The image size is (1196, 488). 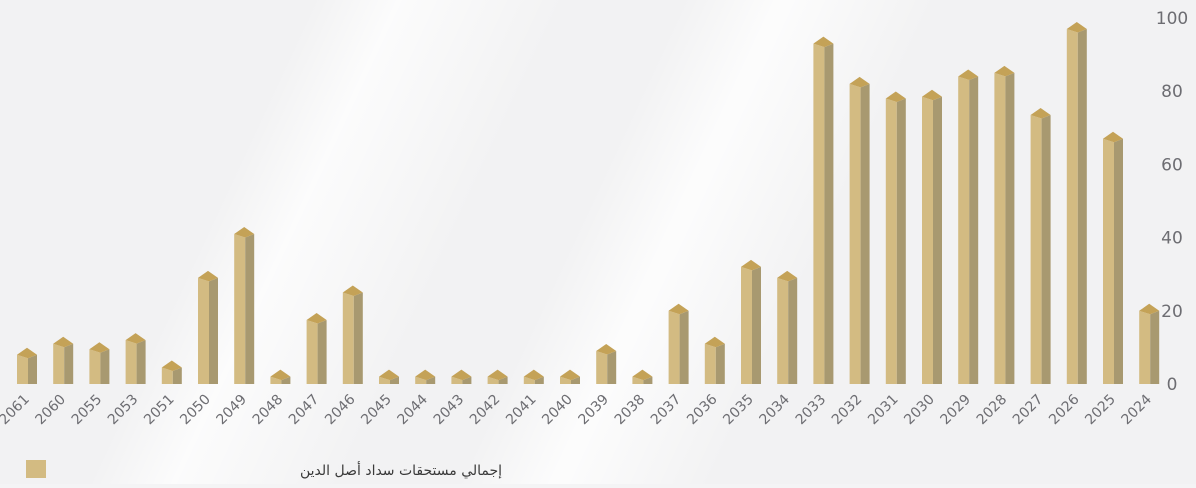 I want to click on x-tick-label: 2050, so click(x=195, y=410).